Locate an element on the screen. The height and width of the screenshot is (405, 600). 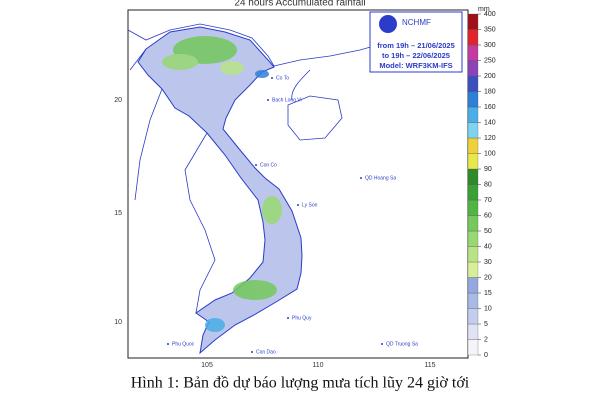
place-label: Co To is located at coordinates (282, 78).